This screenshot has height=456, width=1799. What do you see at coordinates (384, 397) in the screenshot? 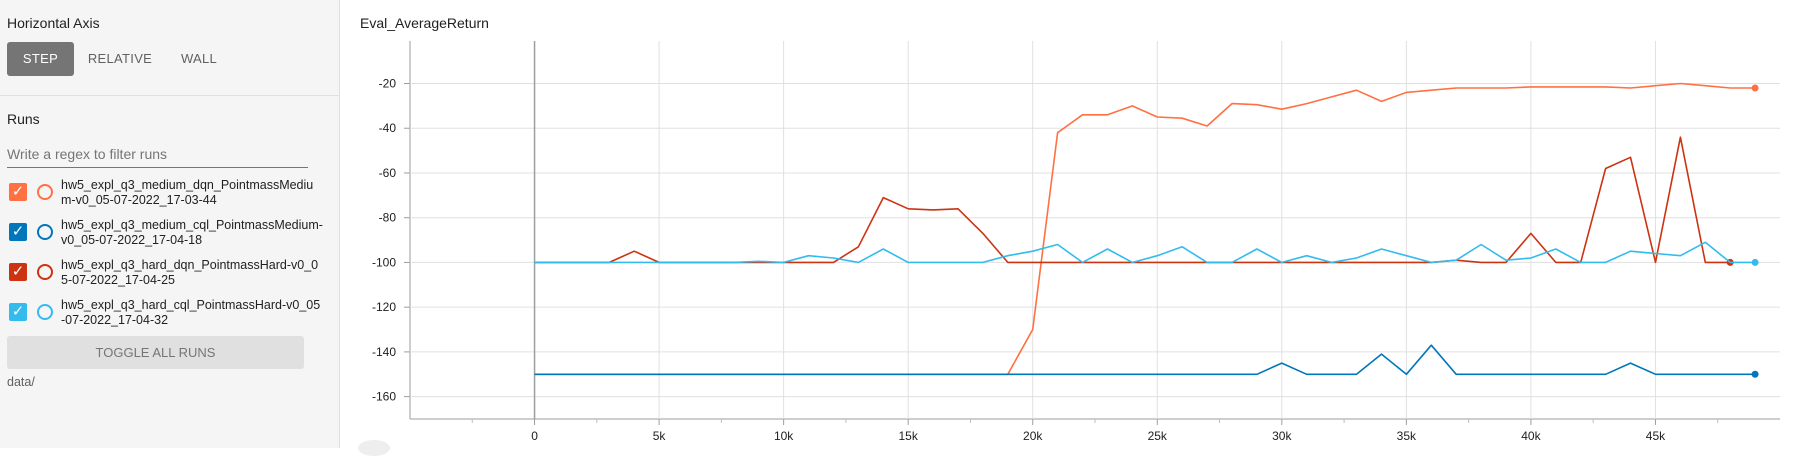
I see `y-tick-label: -160` at bounding box center [384, 397].